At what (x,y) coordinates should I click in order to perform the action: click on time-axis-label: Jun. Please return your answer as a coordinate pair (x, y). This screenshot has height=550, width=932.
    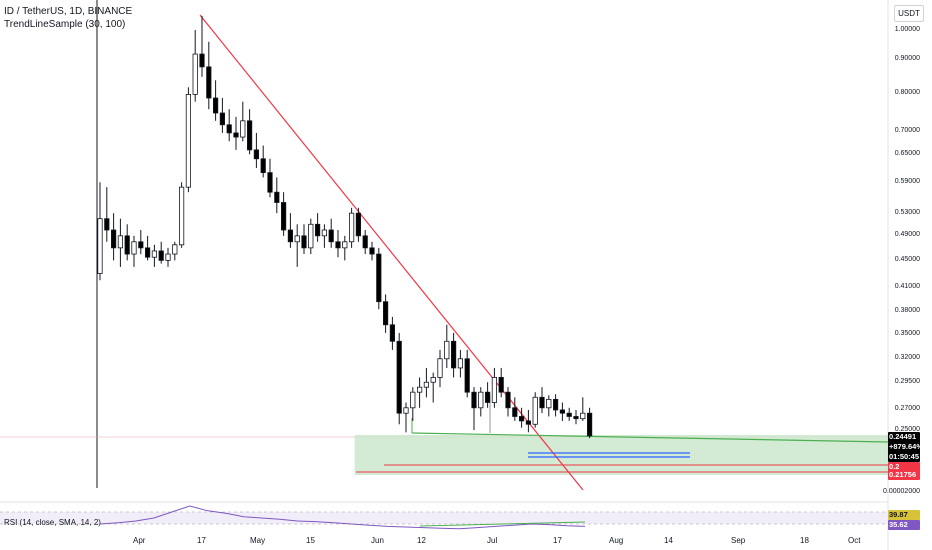
    Looking at the image, I should click on (377, 540).